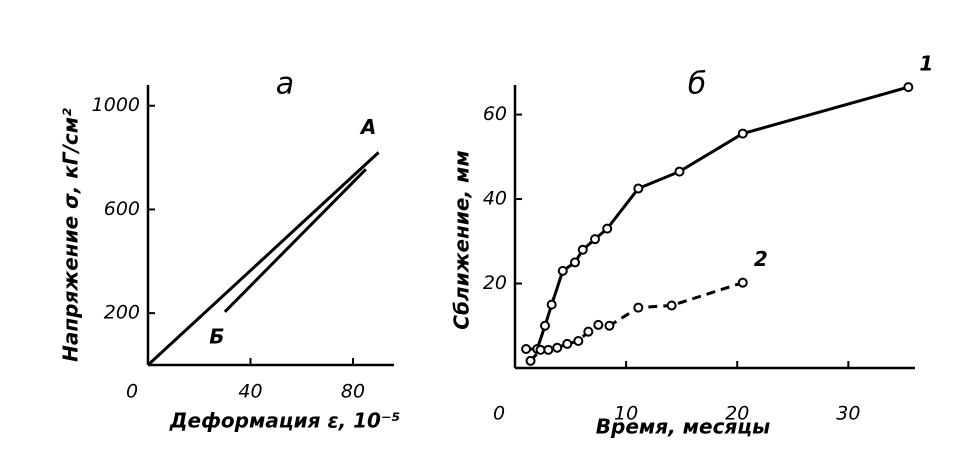 This screenshot has width=975, height=456. Describe the element at coordinates (626, 414) in the screenshot. I see `x-tick-label: 10` at that location.